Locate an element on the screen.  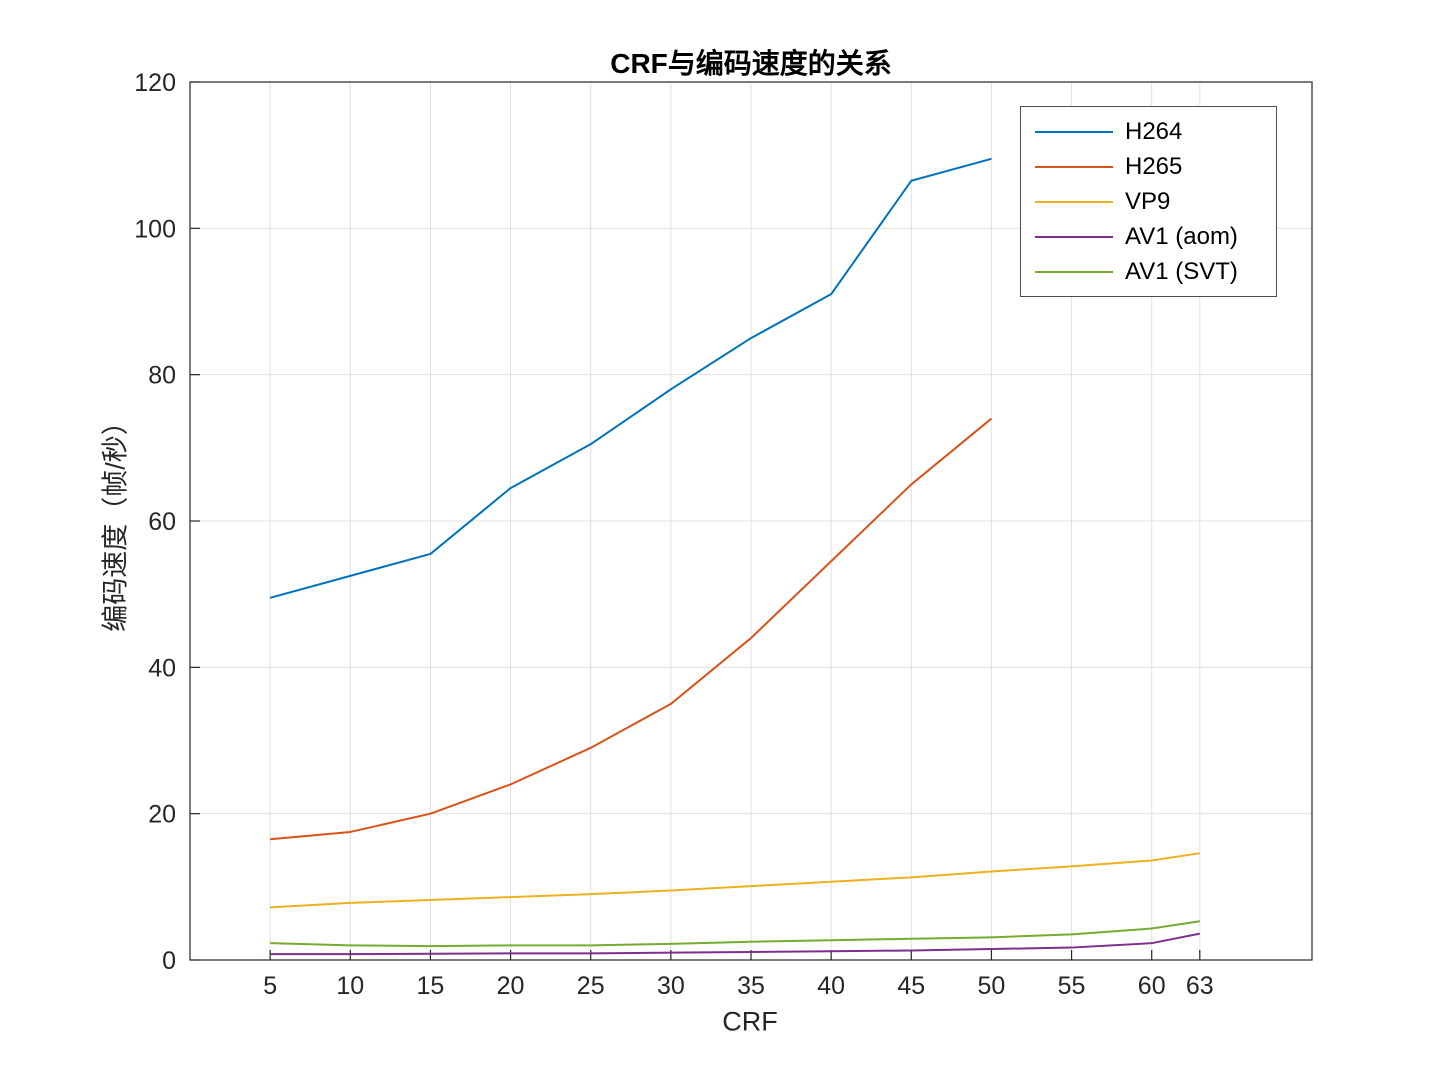
y-tick-label: 40 is located at coordinates (162, 668).